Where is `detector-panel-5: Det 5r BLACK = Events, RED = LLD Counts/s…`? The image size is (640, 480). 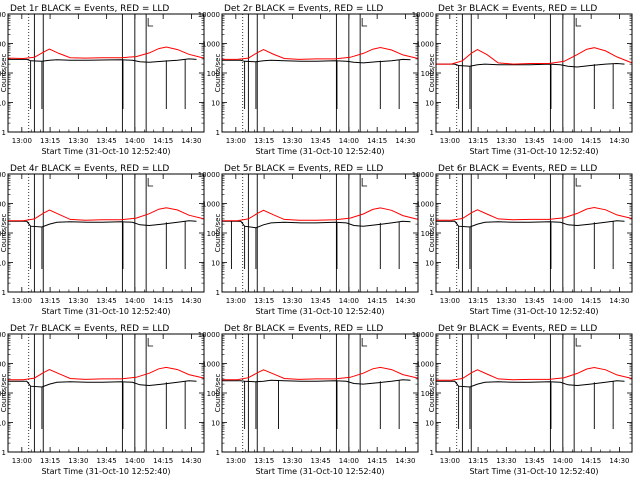 detector-panel-5: Det 5r BLACK = Events, RED = LLD Counts/s… is located at coordinates (308, 240).